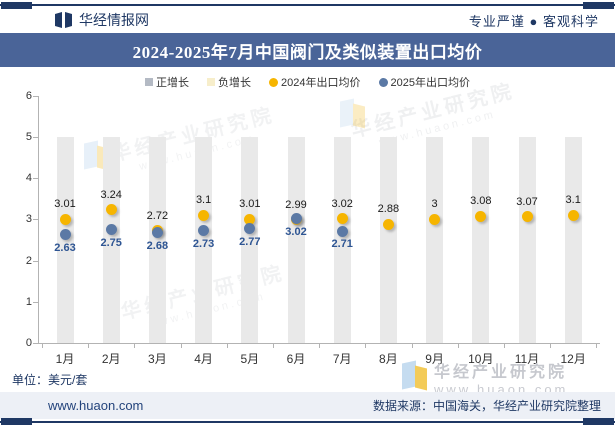 The width and height of the screenshot is (615, 427). I want to click on legend-label: 负增长, so click(235, 83).